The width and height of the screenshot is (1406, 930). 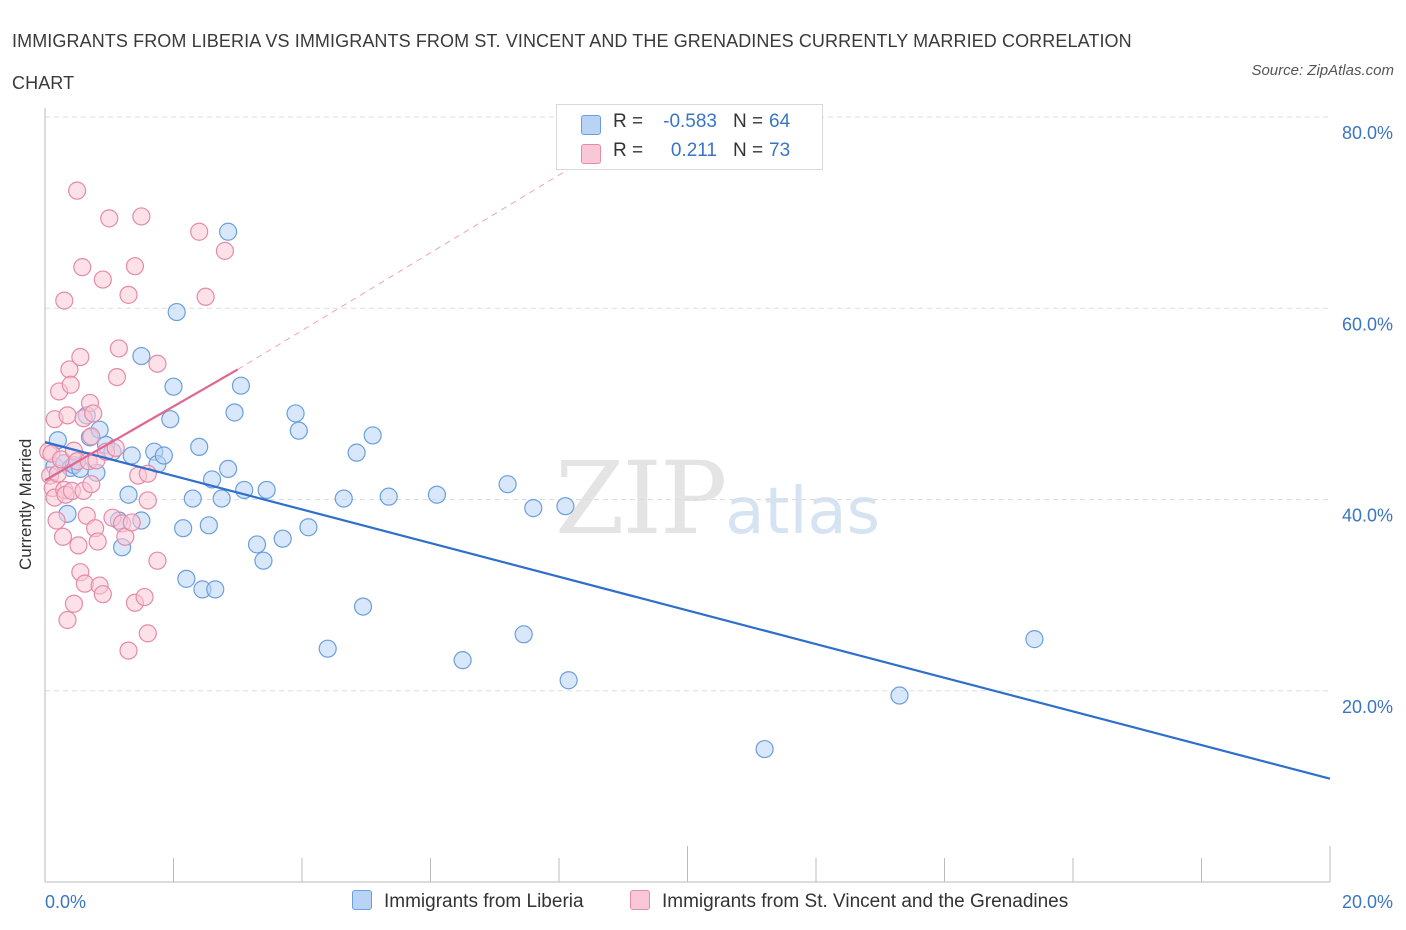 I want to click on y-axis-label: Currently Married, so click(x=25, y=504).